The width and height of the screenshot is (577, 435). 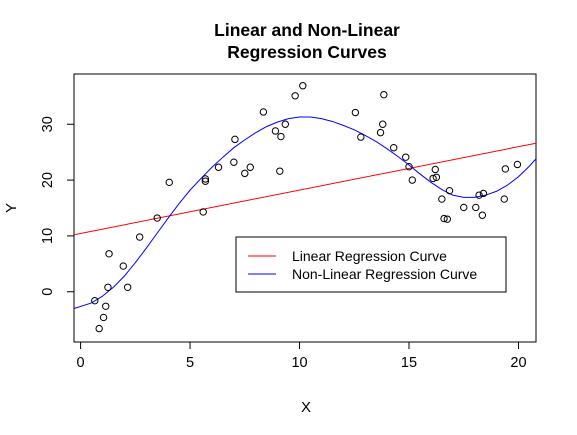 What do you see at coordinates (409, 363) in the screenshot?
I see `x-tick-label: 15` at bounding box center [409, 363].